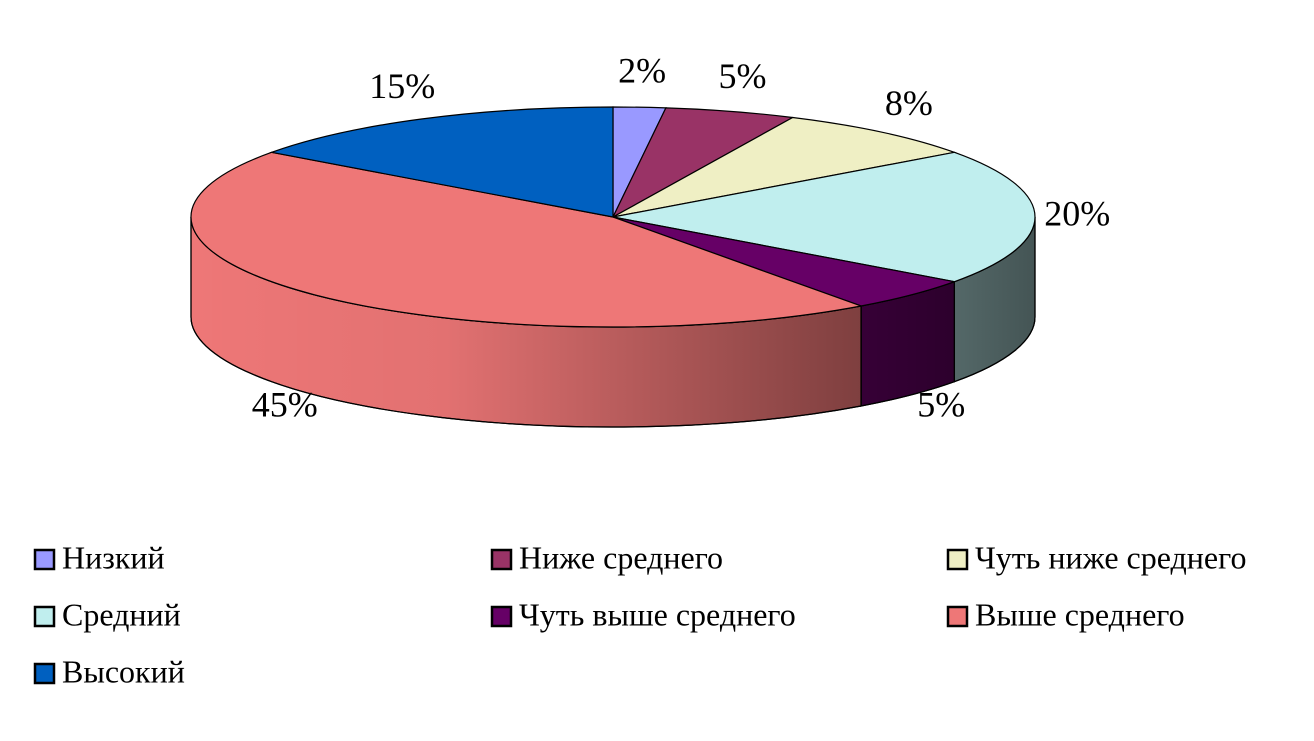  I want to click on legend-label: Высокий, so click(123, 671).